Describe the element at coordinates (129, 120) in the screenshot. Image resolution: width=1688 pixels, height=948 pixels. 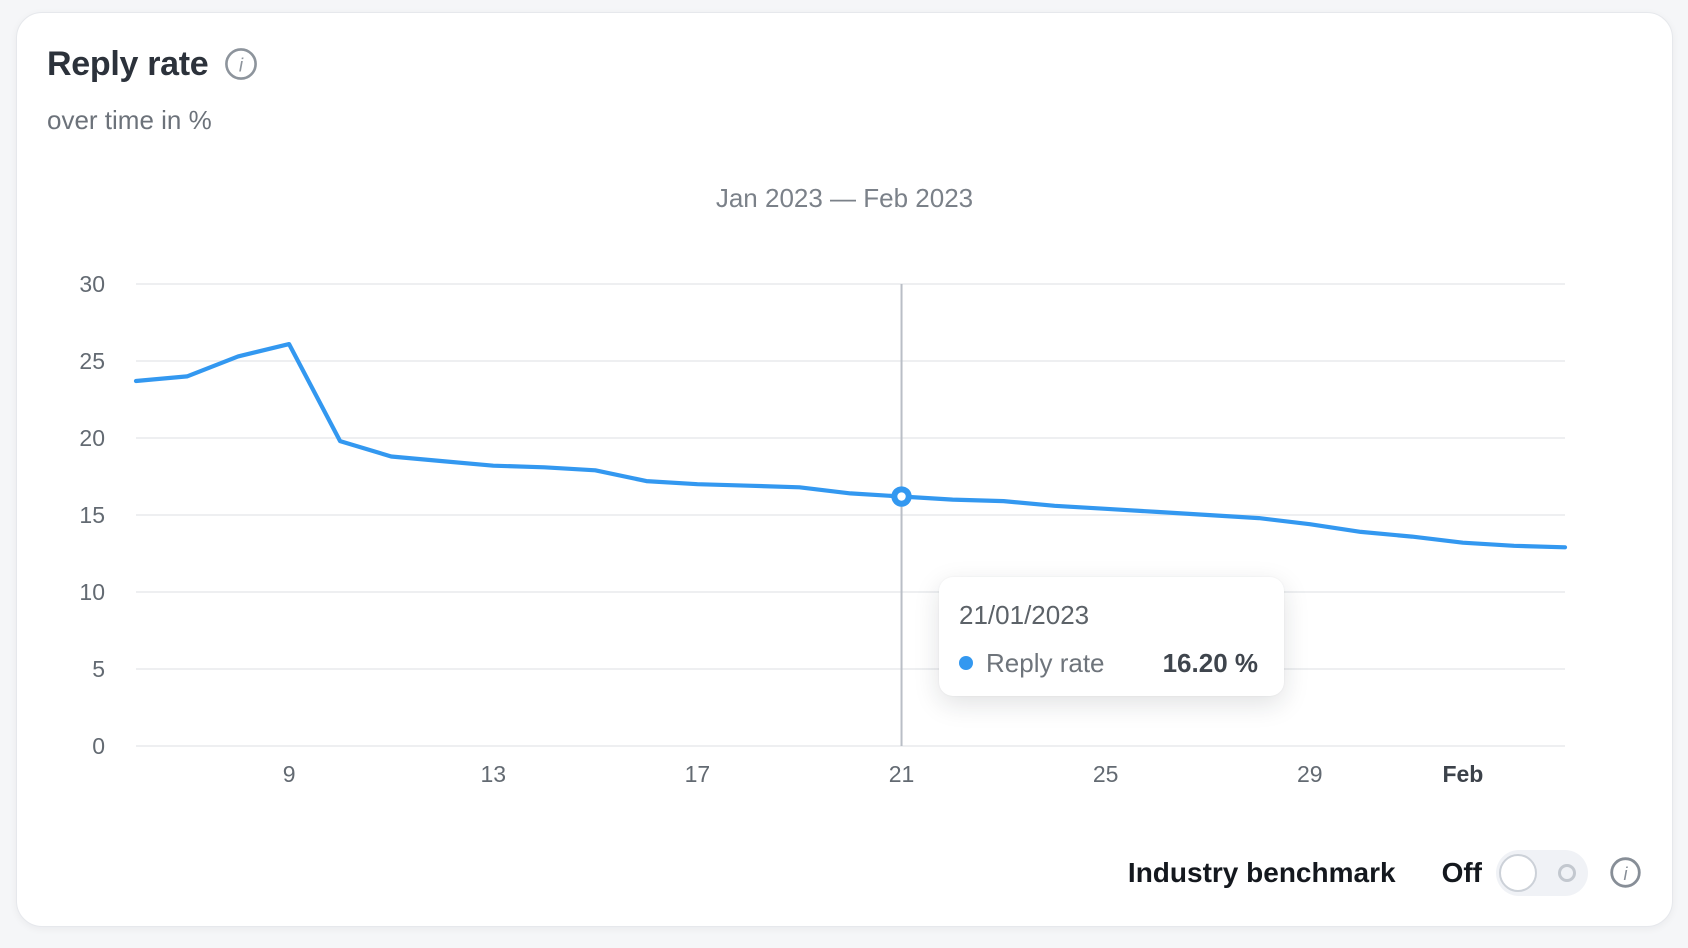
I see `chart-subtitle: over time in %` at that location.